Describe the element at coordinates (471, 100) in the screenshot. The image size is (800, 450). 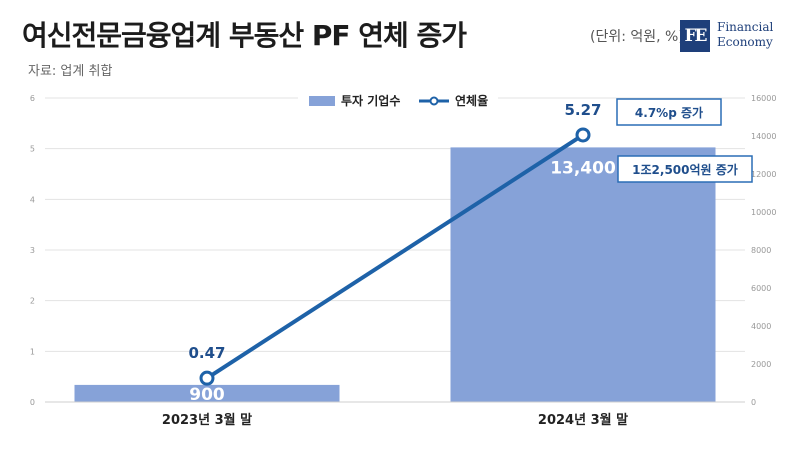
I see `legend-label-line: 연체율` at that location.